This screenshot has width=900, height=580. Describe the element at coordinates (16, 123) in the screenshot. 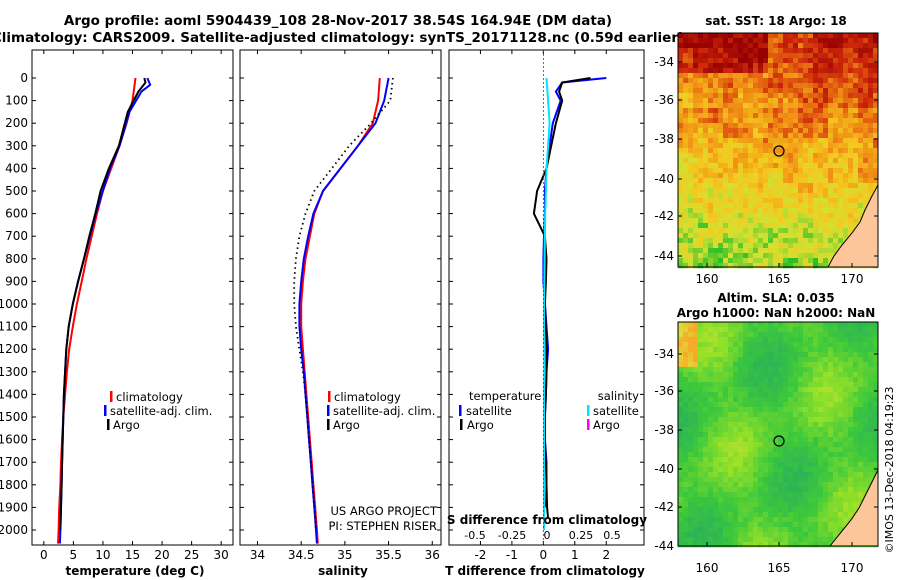

I see `depth-tick-label: 200` at that location.